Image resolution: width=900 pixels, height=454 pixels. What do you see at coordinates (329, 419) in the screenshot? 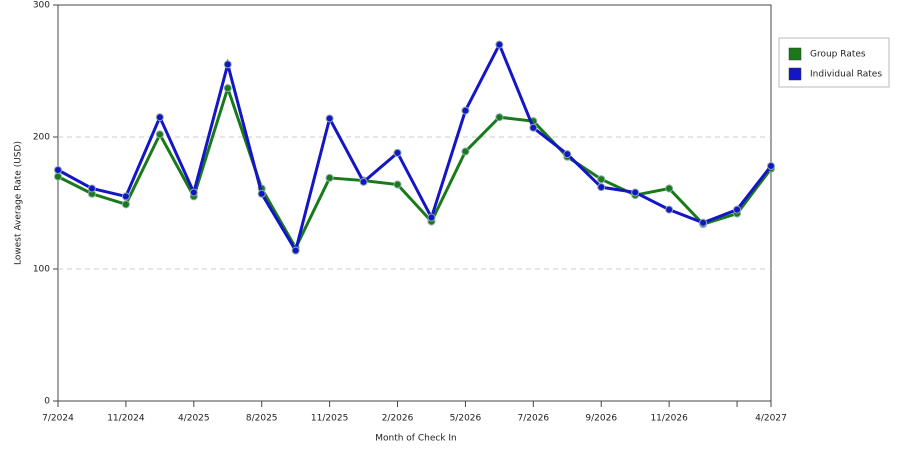
I see `x-tick-label: 11/2025` at bounding box center [329, 419].